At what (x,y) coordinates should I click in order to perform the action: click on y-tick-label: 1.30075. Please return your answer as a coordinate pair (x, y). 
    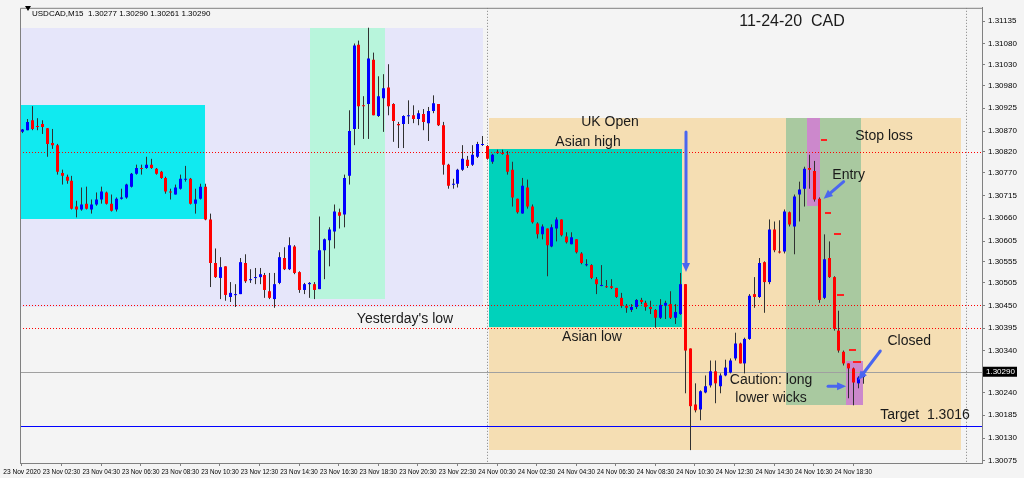
    Looking at the image, I should click on (1003, 461).